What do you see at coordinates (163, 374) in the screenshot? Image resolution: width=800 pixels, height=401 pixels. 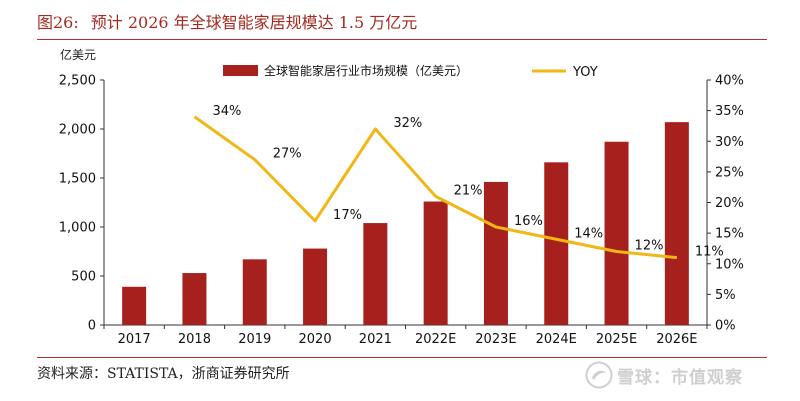 I see `source-note: 资料来源：STATISTA，浙商证券研究所` at bounding box center [163, 374].